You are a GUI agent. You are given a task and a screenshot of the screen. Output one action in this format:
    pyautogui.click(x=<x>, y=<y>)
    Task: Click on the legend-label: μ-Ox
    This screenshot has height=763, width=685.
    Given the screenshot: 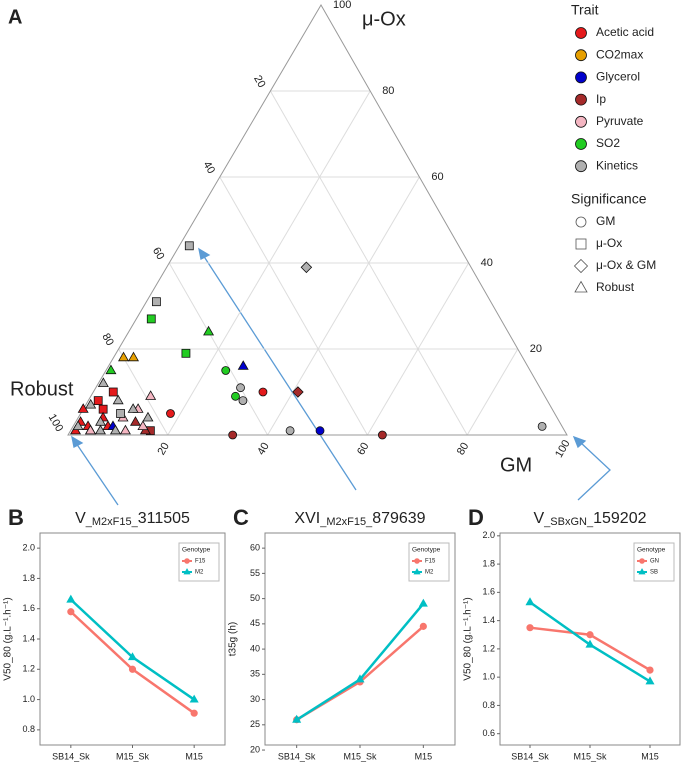 What is the action you would take?
    pyautogui.click(x=609, y=243)
    